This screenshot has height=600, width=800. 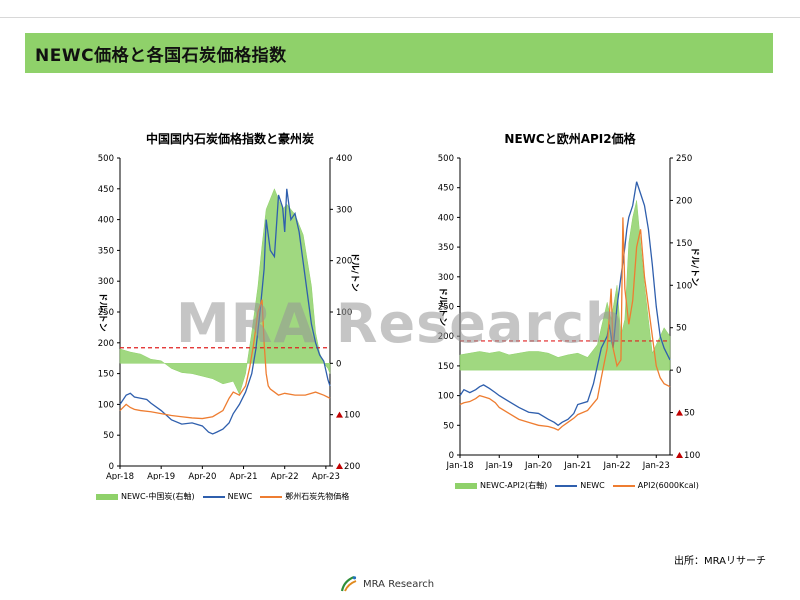 I want to click on chart-1-title: 中国国内石炭価格指数と豪州炭, so click(x=229, y=139).